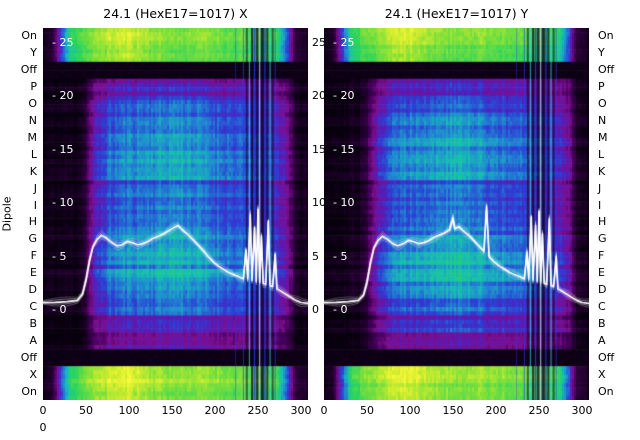 Image resolution: width=640 pixels, height=440 pixels. What do you see at coordinates (29, 36) in the screenshot?
I see `left-row-label-0-on: On` at bounding box center [29, 36].